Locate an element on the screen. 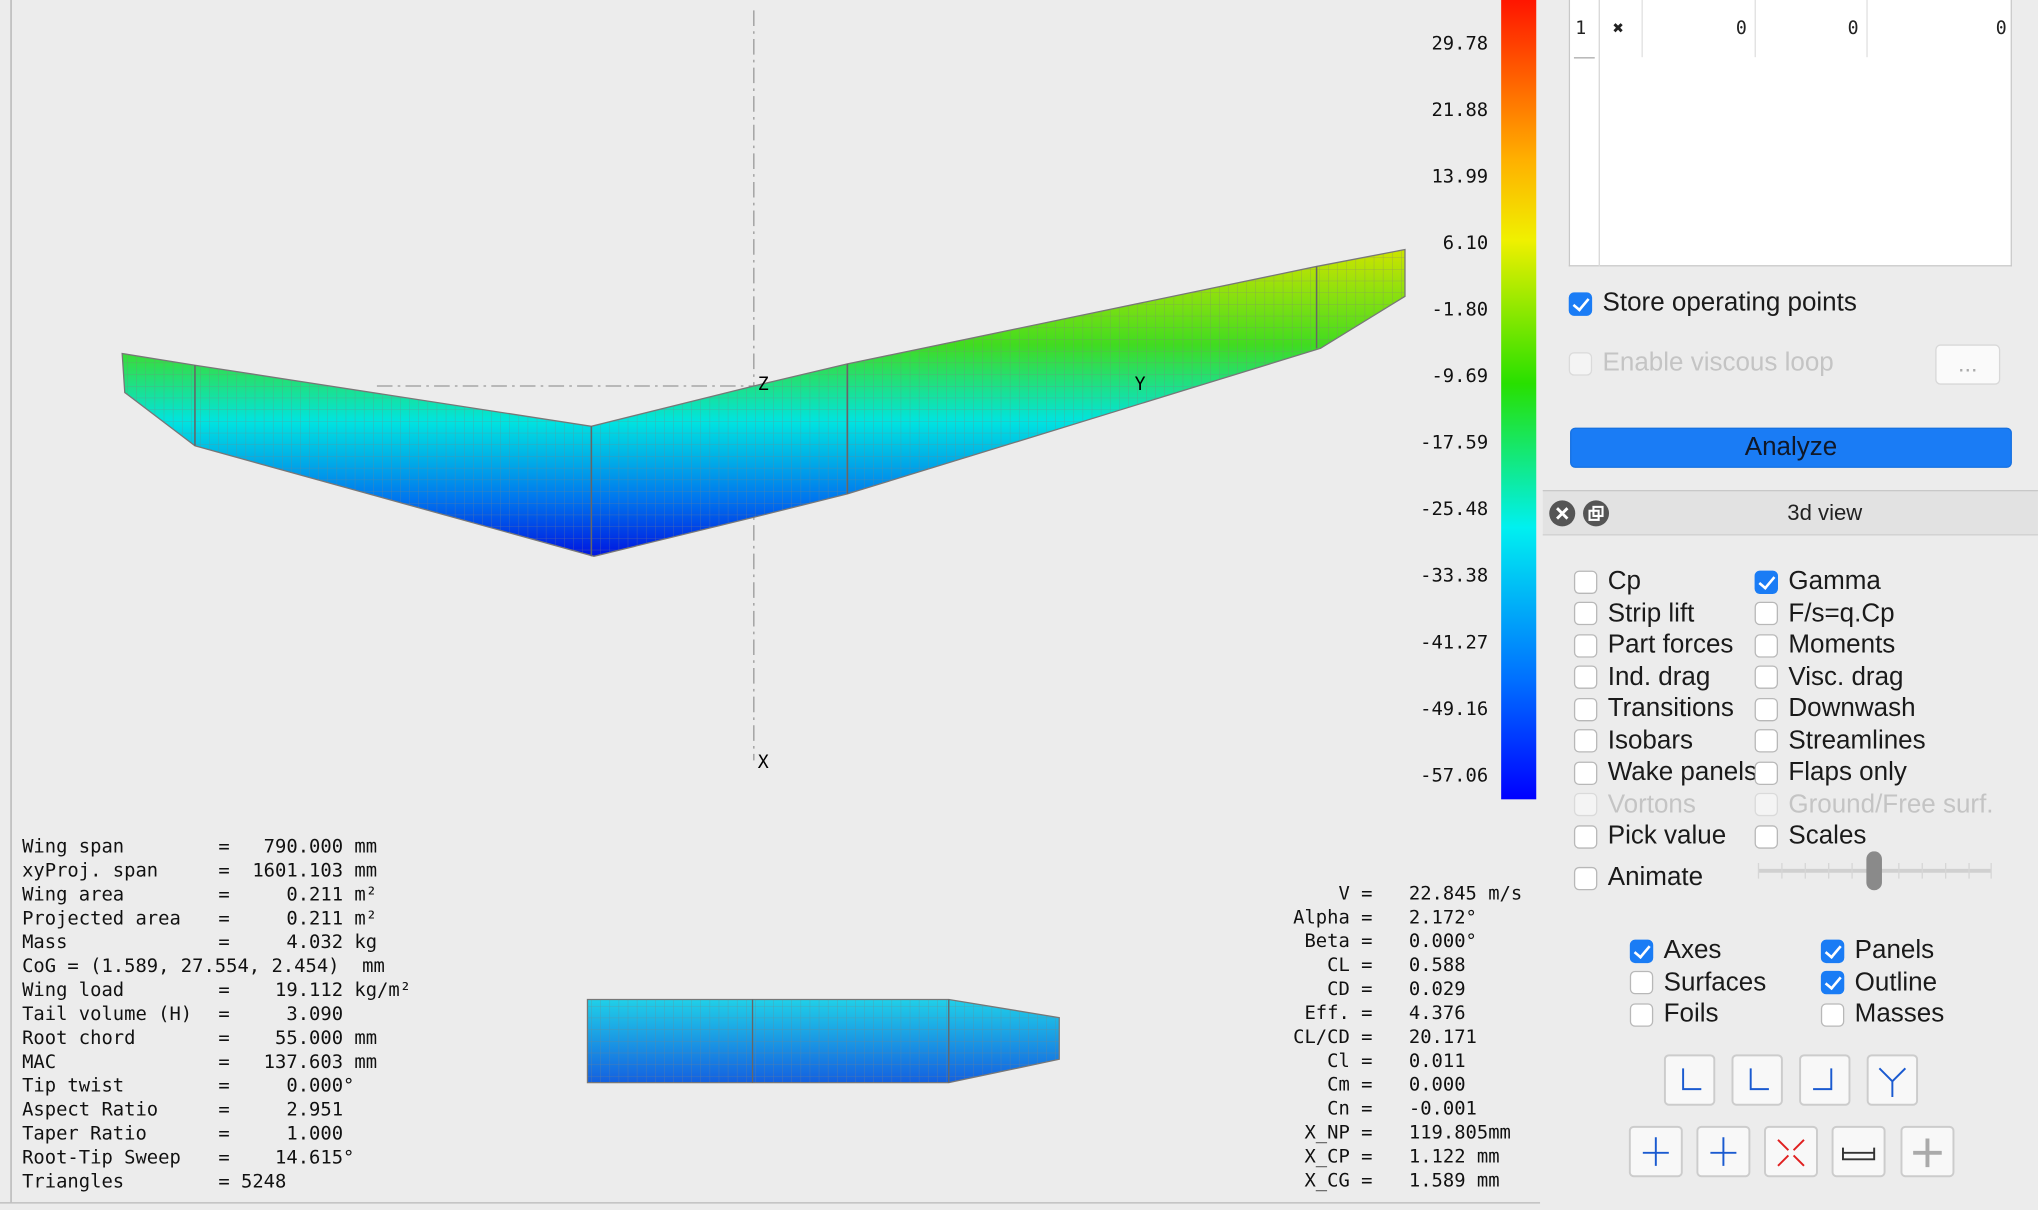  option-checkbox: Foils is located at coordinates (1674, 1015).